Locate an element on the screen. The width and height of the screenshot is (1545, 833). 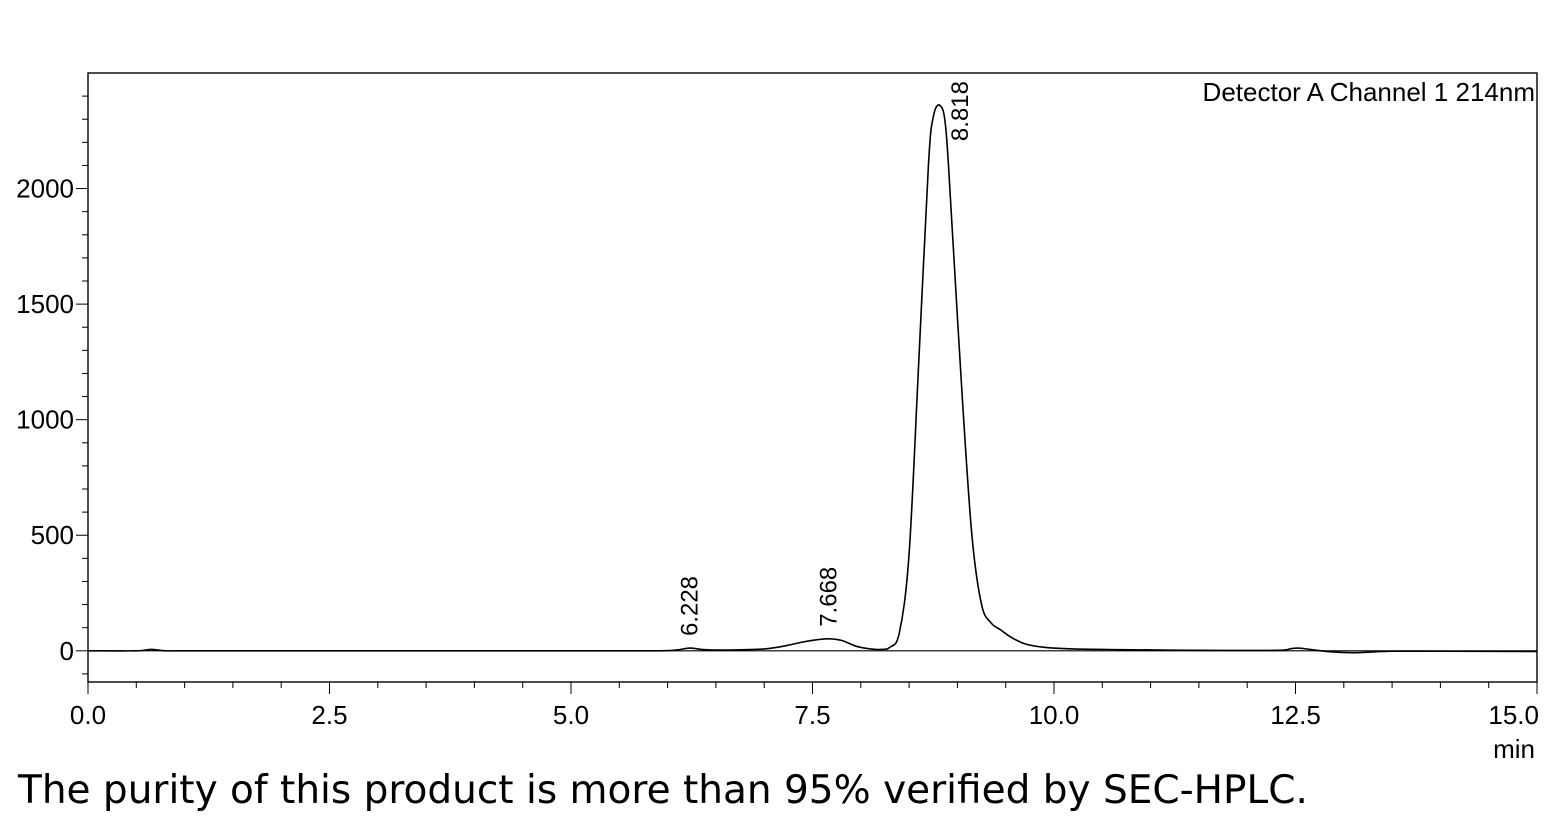
detector-channel-label: Detector A Channel 1 214nm is located at coordinates (1369, 92).